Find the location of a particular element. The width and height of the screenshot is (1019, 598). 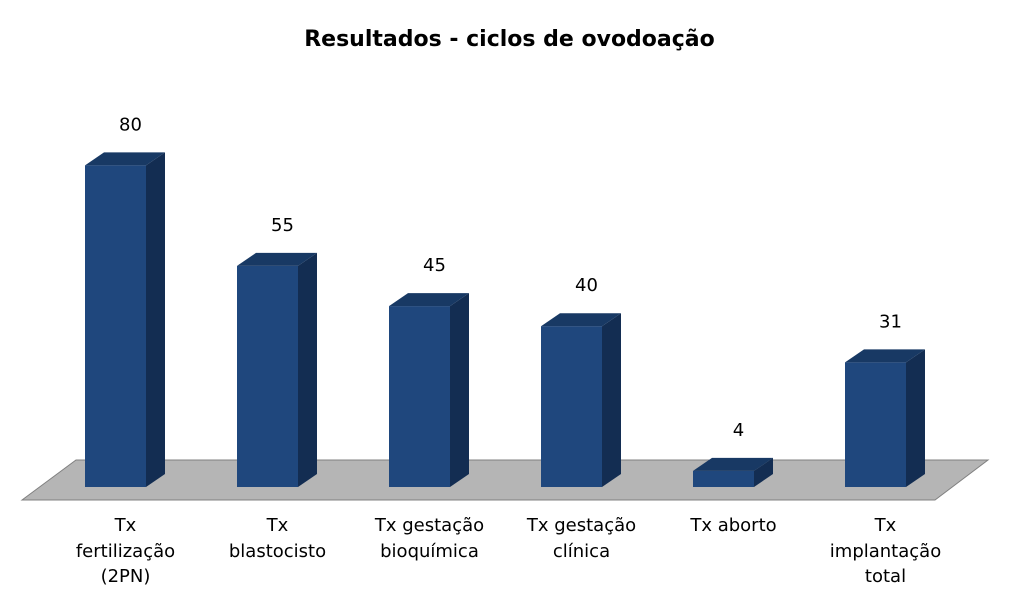

category-label: Tx gestação clínica is located at coordinates (581, 538).